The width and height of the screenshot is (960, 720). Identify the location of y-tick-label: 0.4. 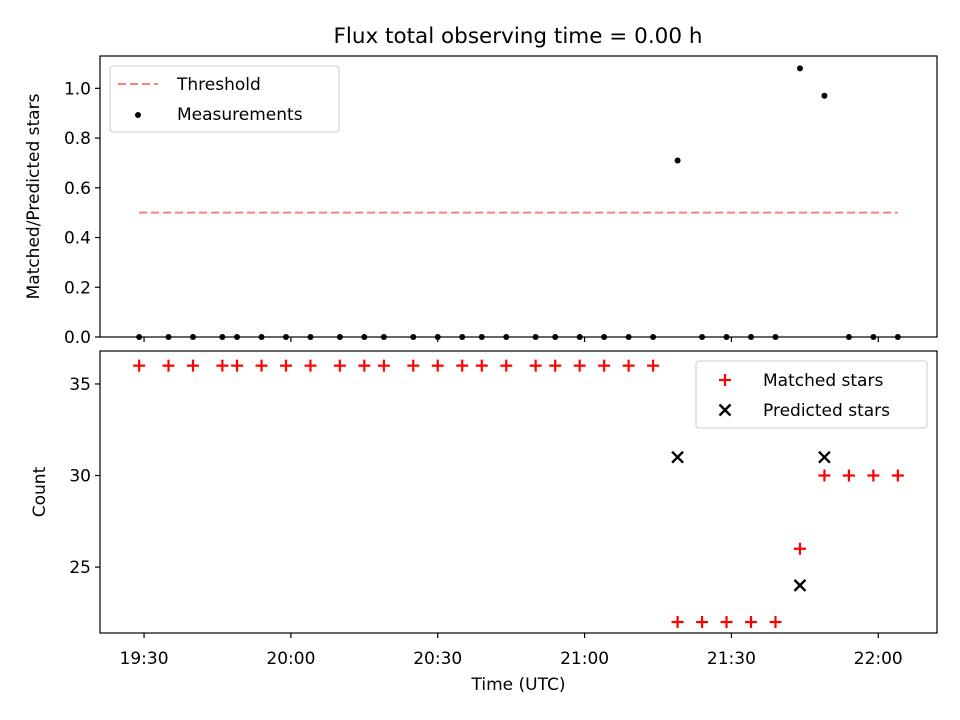
(77, 239).